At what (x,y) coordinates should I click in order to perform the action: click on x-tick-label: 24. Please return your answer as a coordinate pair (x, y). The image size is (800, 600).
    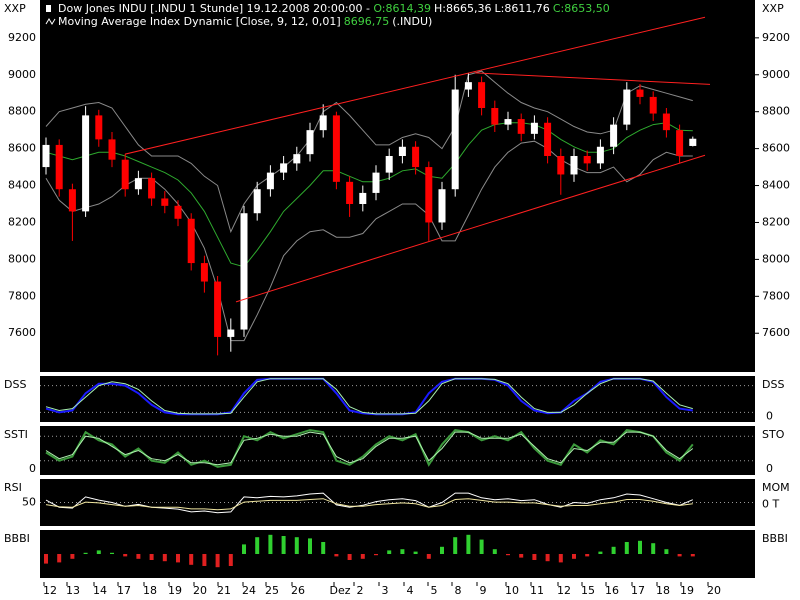
    Looking at the image, I should click on (249, 590).